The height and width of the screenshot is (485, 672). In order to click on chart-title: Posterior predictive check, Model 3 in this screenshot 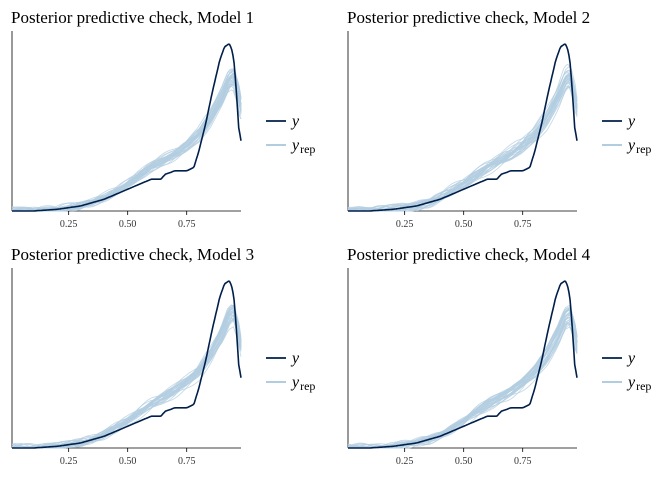, I will do `click(132, 254)`.